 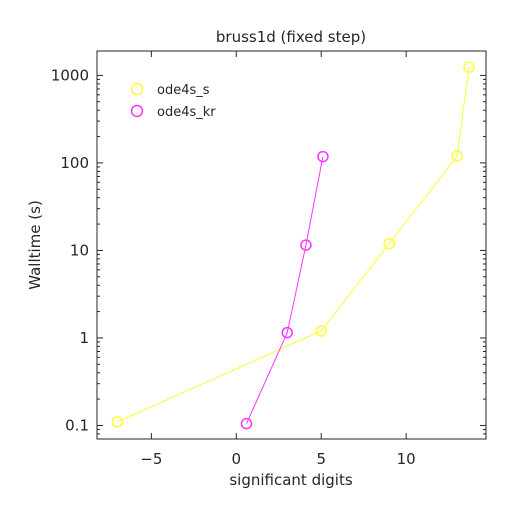 What do you see at coordinates (151, 459) in the screenshot?
I see `x-tick-label: −5` at bounding box center [151, 459].